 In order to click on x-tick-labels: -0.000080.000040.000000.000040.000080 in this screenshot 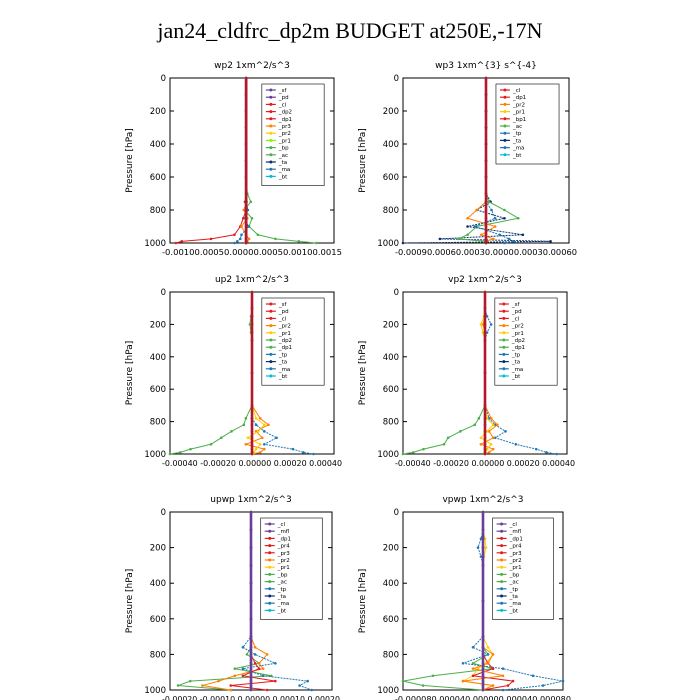, I will do `click(483, 697)`.